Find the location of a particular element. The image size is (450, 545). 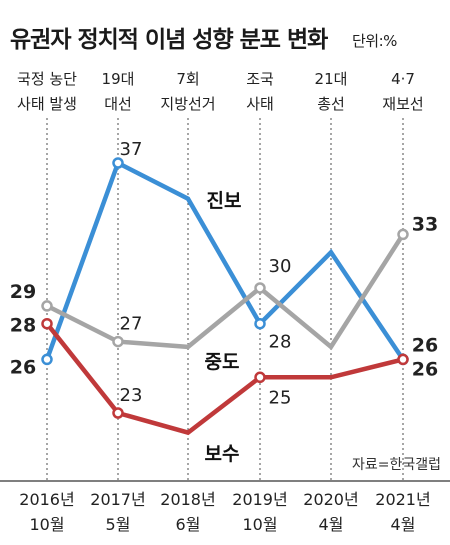

event-label-line2: 대선 is located at coordinates (118, 104).